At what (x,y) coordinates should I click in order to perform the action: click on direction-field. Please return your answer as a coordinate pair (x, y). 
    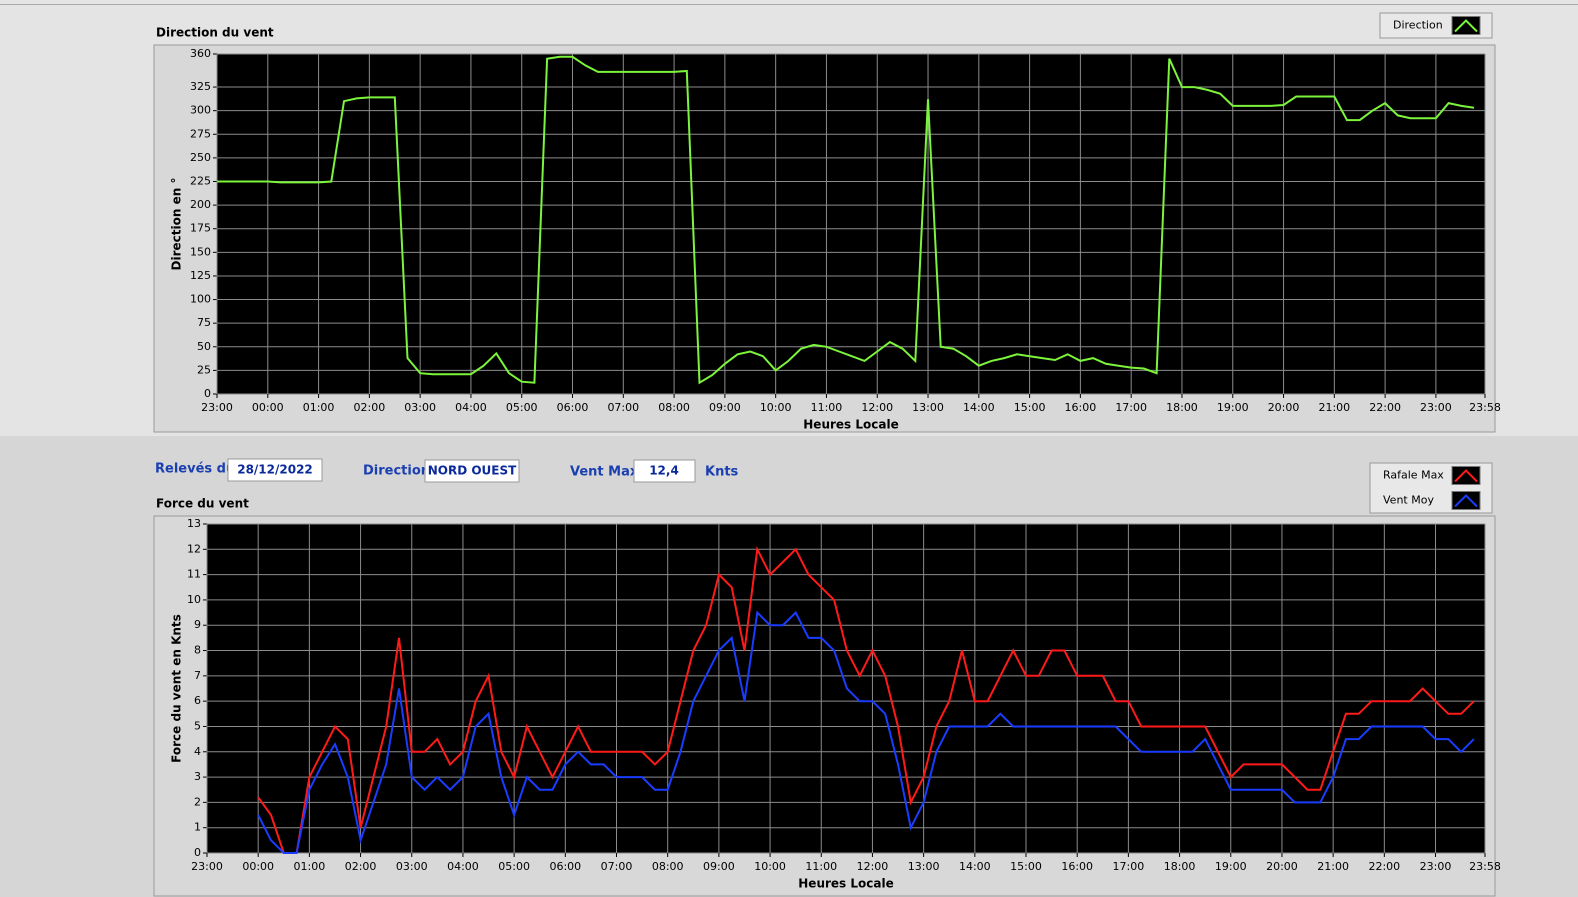
    Looking at the image, I should click on (472, 471).